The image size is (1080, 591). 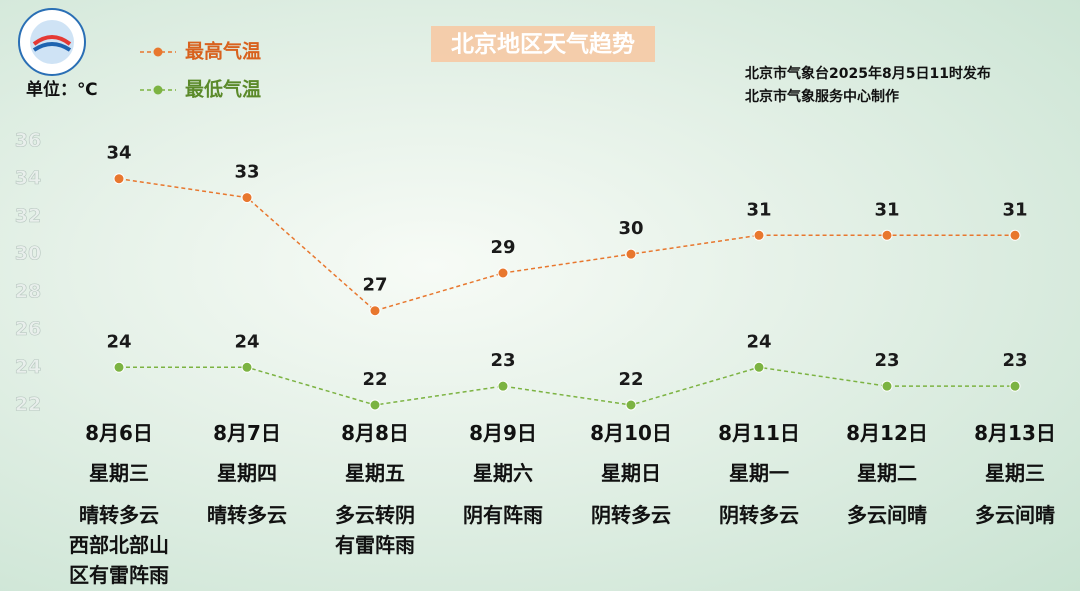 What do you see at coordinates (223, 89) in the screenshot?
I see `legend-label: 最低气温` at bounding box center [223, 89].